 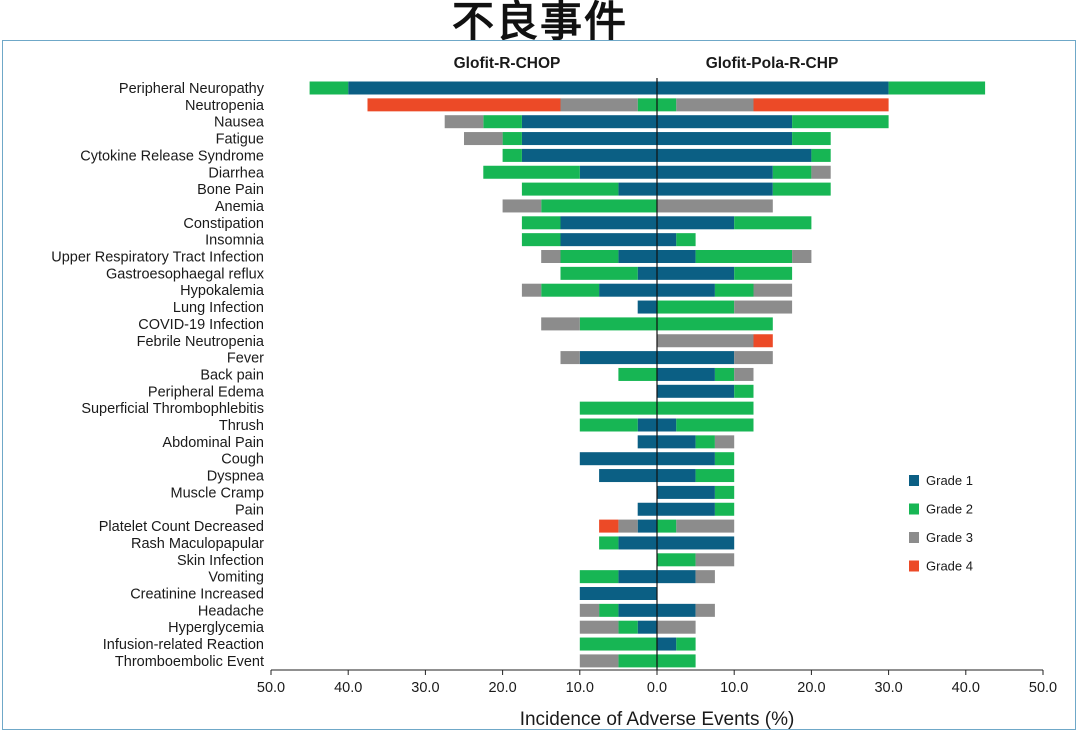 I want to click on category-label: Thrush, so click(x=241, y=426).